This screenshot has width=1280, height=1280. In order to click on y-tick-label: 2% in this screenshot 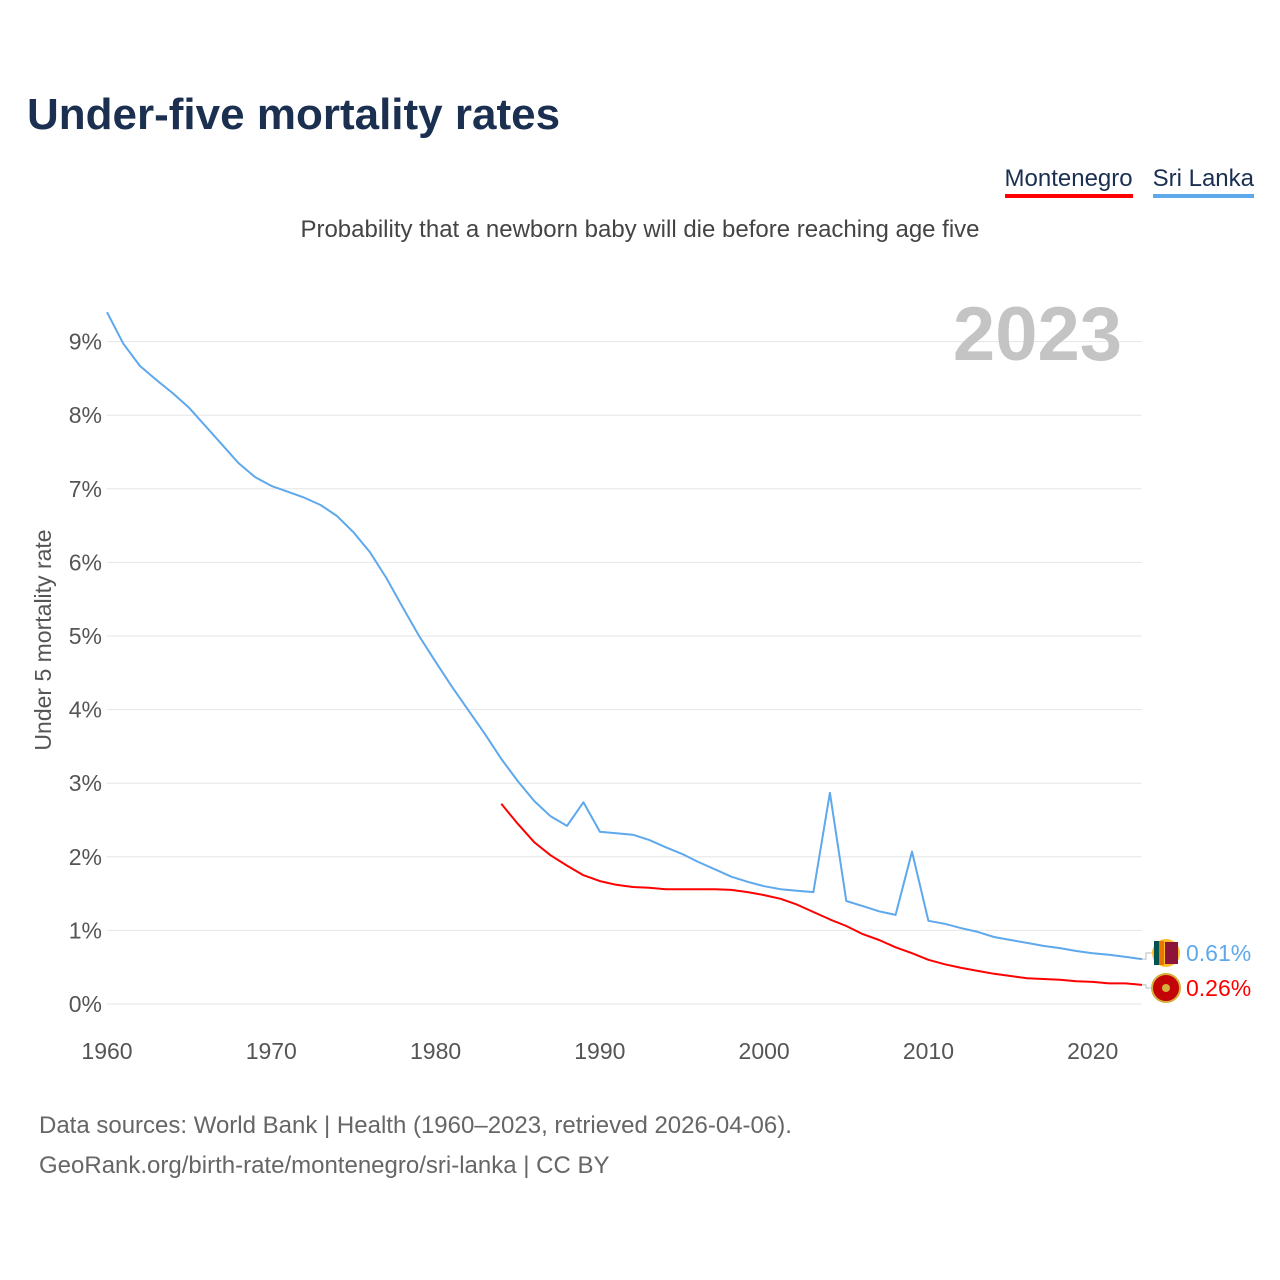, I will do `click(85, 857)`.